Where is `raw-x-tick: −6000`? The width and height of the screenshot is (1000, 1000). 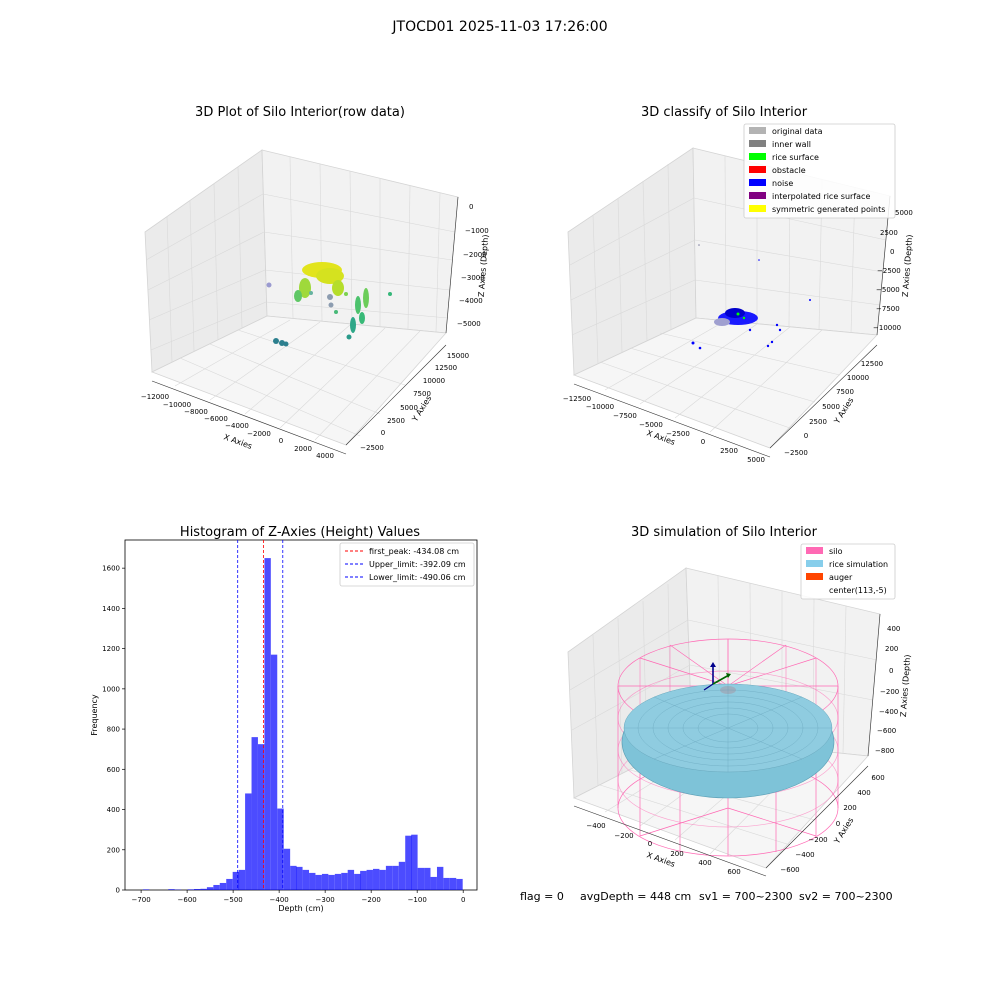
raw-x-tick: −6000 is located at coordinates (216, 419).